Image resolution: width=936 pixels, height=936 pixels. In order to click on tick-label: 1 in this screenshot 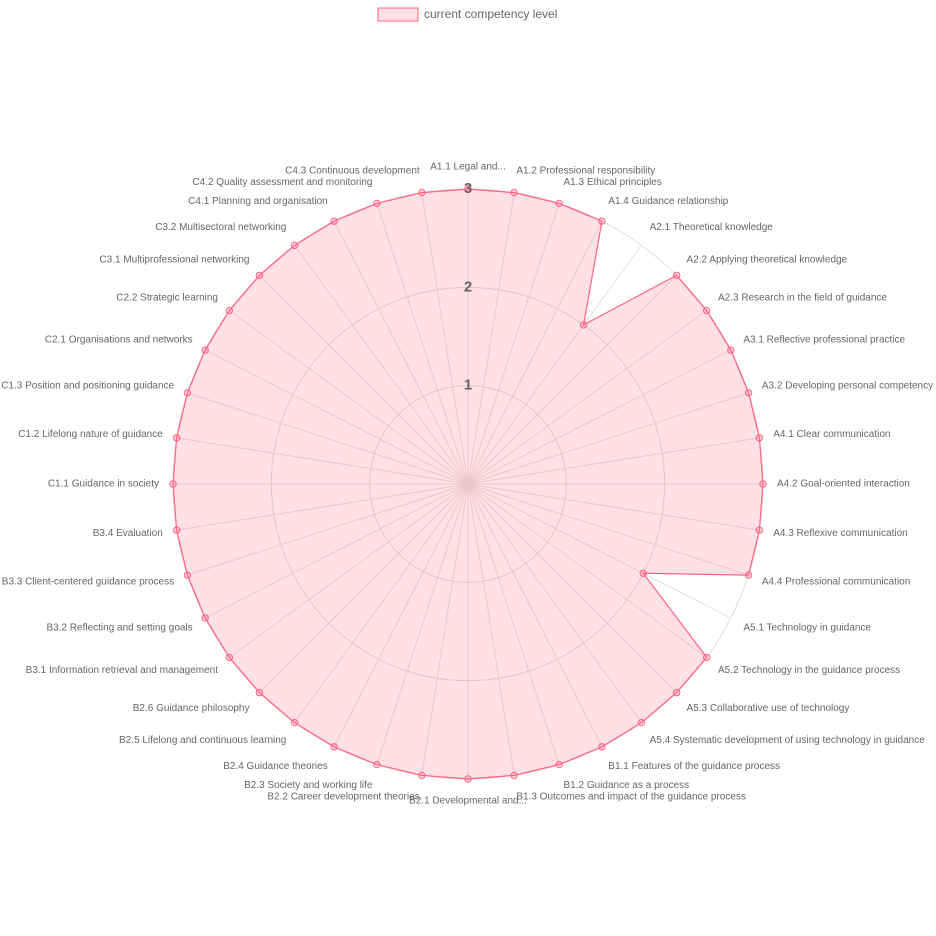, I will do `click(468, 385)`.